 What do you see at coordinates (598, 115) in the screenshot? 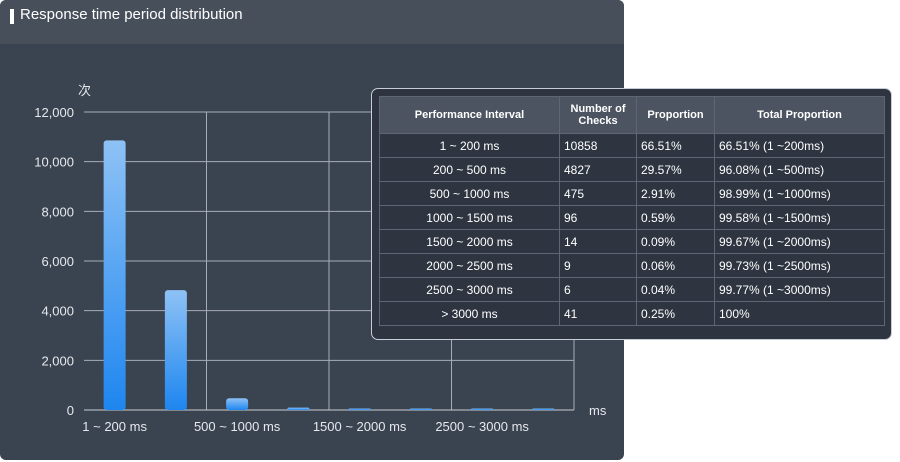
I see `header-number-of-checks: Number of Checks` at bounding box center [598, 115].